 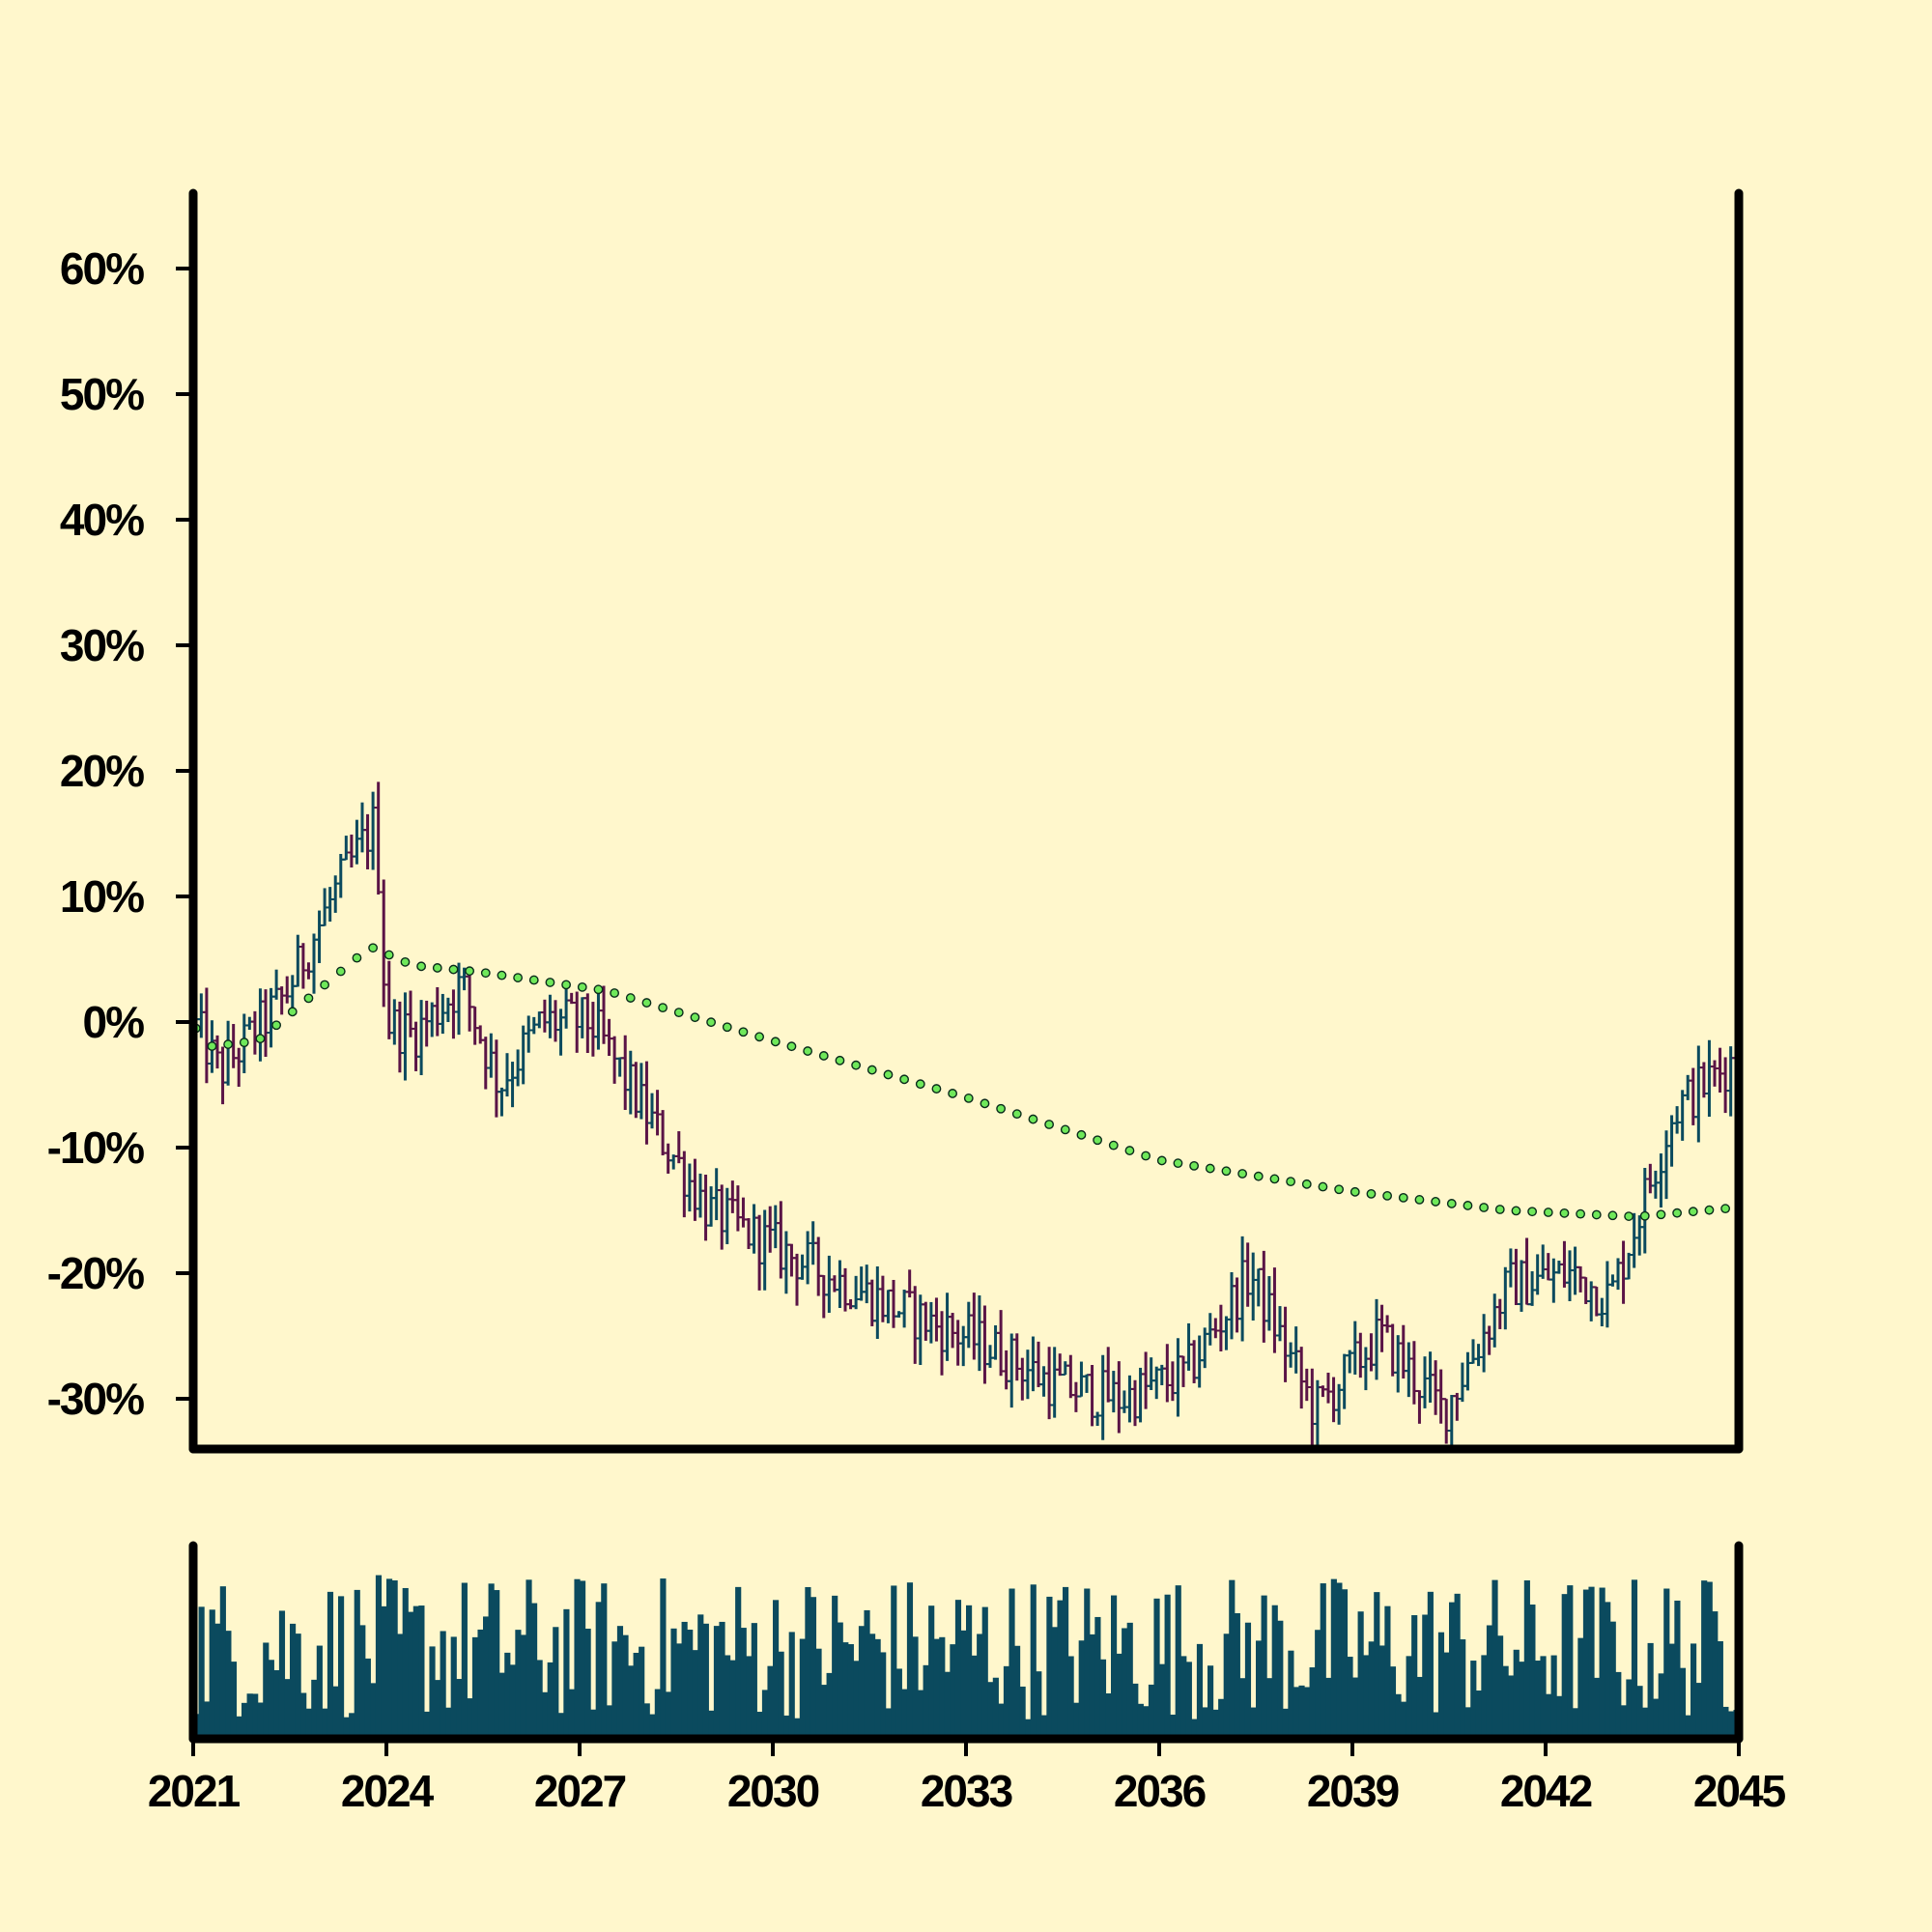 I want to click on y-tick-label: 30%, so click(x=102, y=645).